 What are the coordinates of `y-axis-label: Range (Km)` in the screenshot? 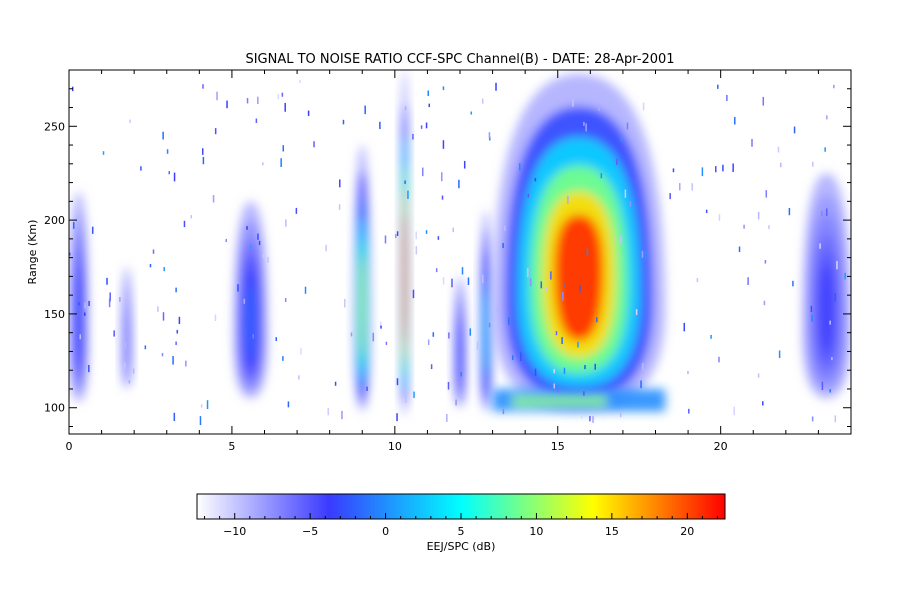 It's located at (32, 252).